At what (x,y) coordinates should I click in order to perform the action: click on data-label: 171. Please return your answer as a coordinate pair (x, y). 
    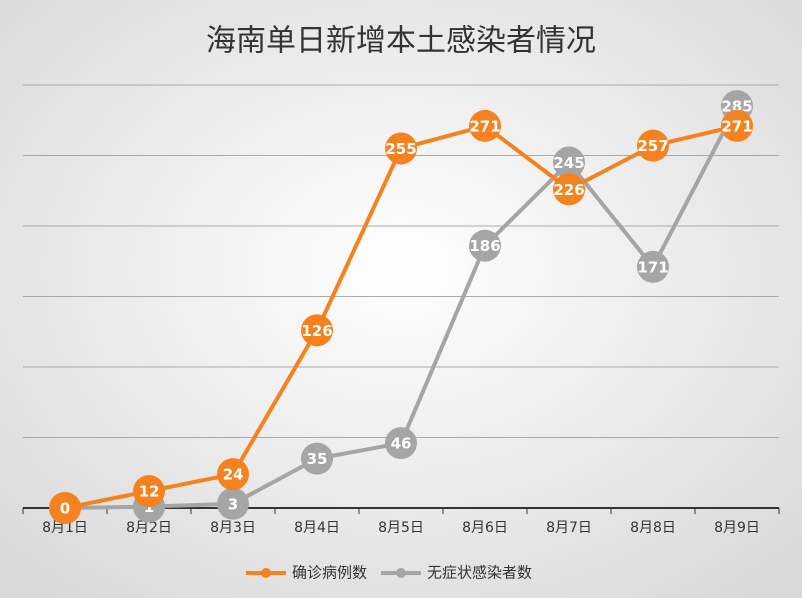
    Looking at the image, I should click on (652, 267).